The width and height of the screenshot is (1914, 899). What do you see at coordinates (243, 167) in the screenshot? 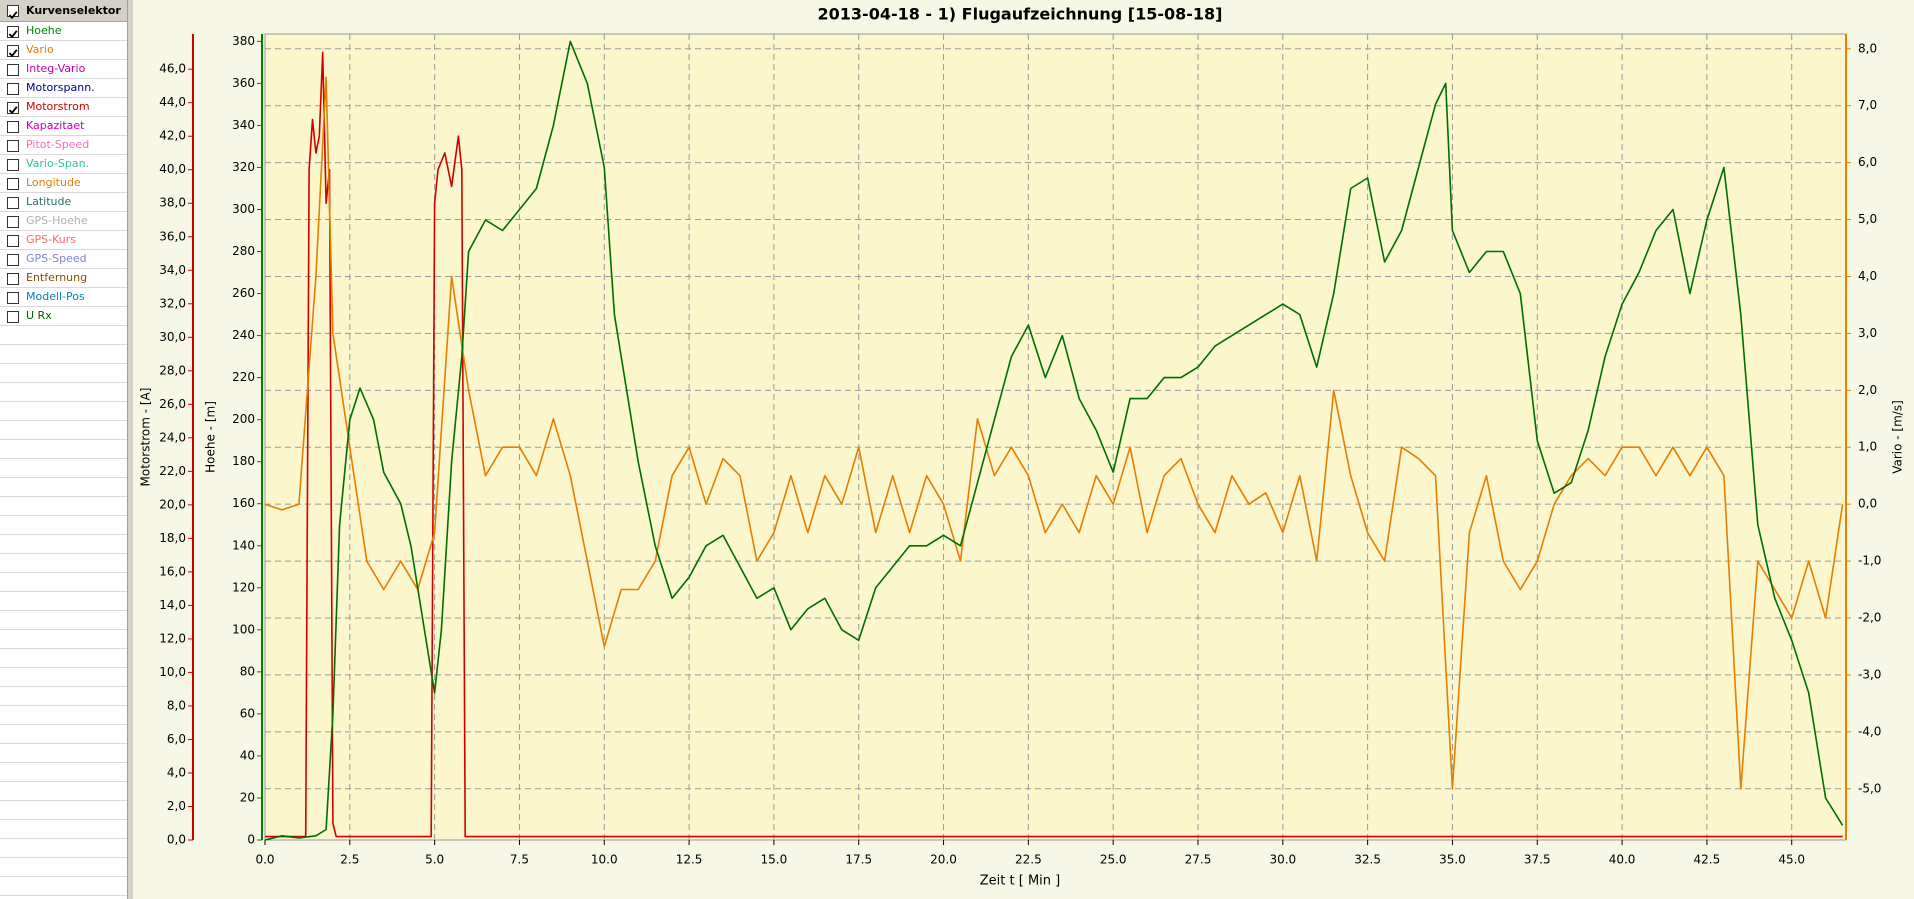
I see `y-tick-label: 320` at bounding box center [243, 167].